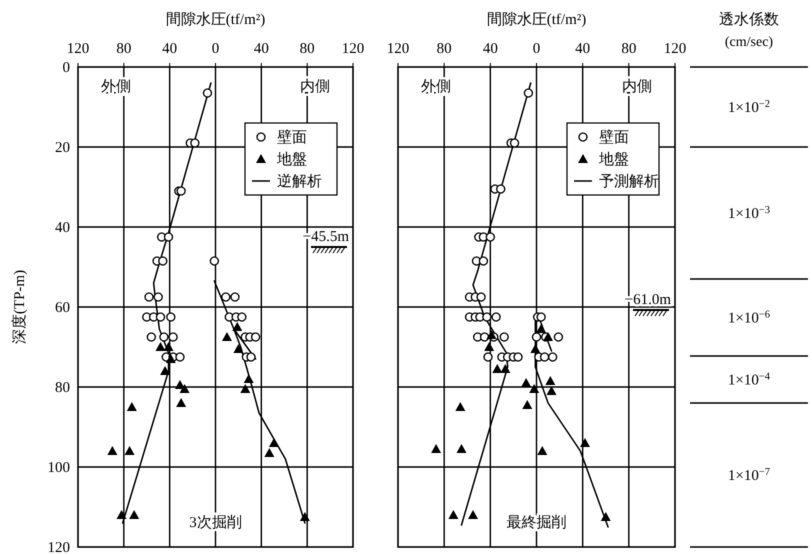 Image resolution: width=812 pixels, height=555 pixels. Describe the element at coordinates (749, 213) in the screenshot. I see `text: 1×10$^{−3}$` at that location.